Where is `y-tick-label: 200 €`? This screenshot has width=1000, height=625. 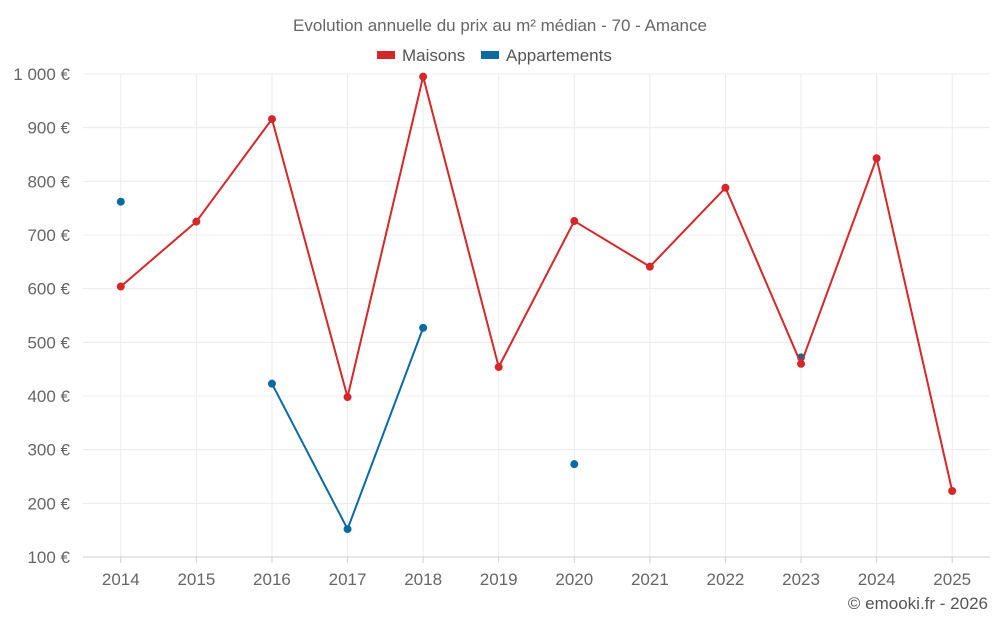 y-tick-label: 200 € is located at coordinates (48, 503).